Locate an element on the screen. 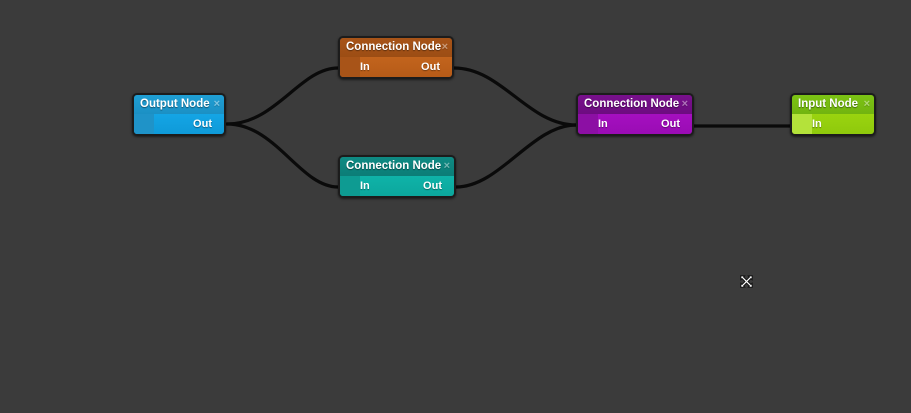 This screenshot has width=911, height=413. connection-node-purple-header: Connection Node × is located at coordinates (635, 104).